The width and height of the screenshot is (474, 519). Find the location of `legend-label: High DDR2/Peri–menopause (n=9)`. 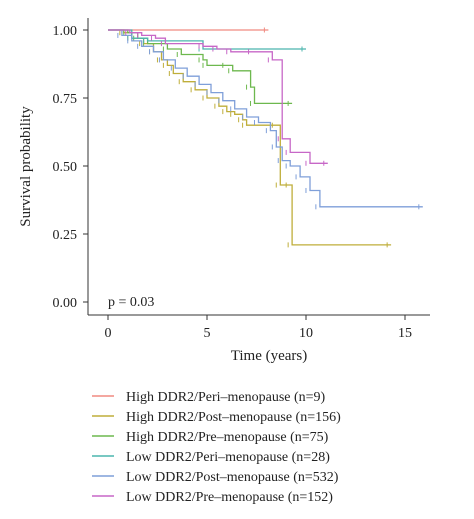

legend-label: High DDR2/Peri–menopause (n=9) is located at coordinates (226, 397).